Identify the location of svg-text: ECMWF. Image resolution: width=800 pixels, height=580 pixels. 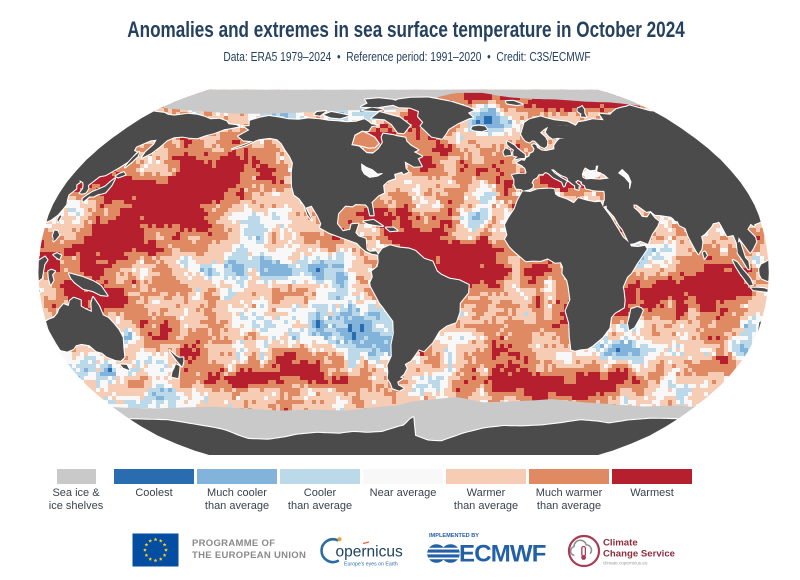
(502, 554).